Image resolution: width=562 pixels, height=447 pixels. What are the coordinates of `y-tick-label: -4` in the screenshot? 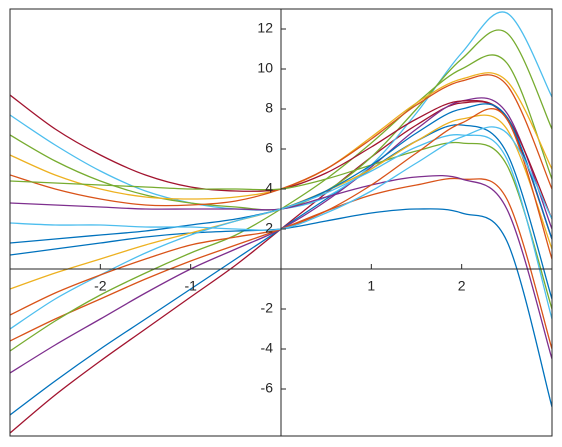 It's located at (267, 348).